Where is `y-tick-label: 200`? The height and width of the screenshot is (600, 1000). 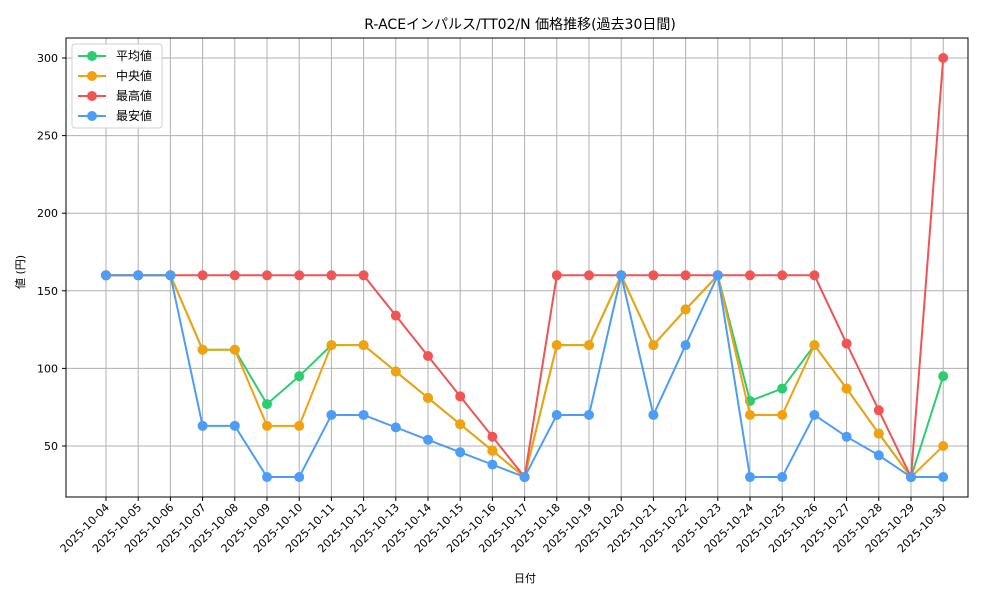
y-tick-label: 200 is located at coordinates (47, 213).